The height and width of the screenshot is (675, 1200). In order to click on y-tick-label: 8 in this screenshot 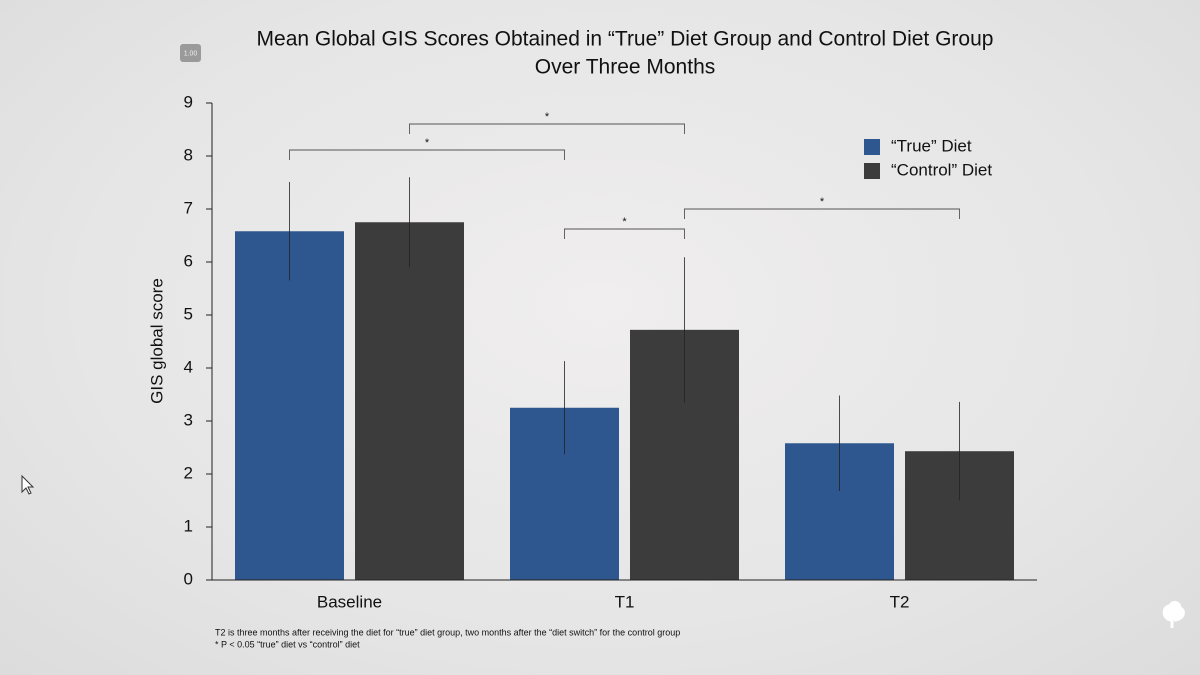, I will do `click(188, 154)`.